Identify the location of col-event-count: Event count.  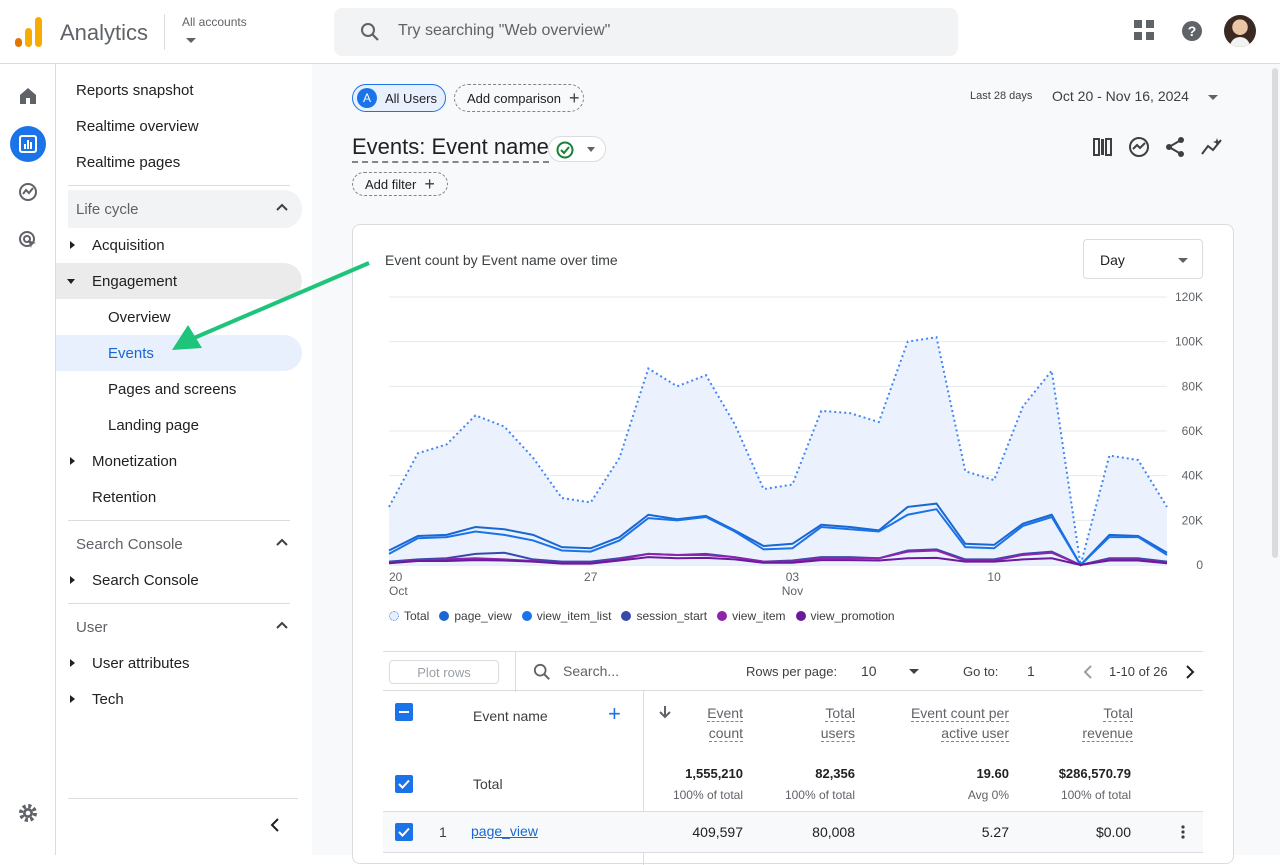
(712, 723).